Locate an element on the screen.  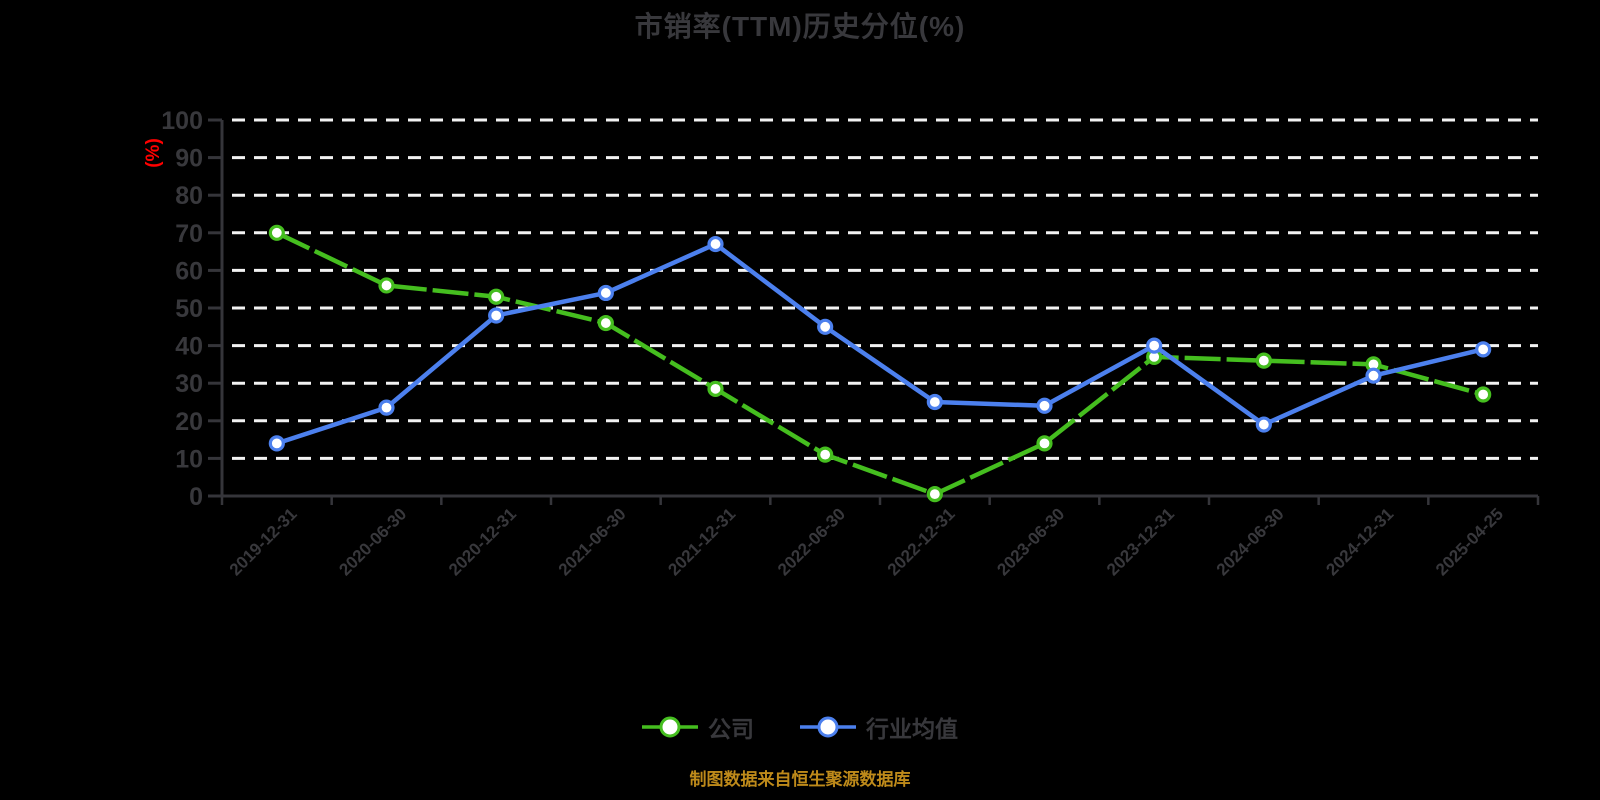
x-tick-label: 2021-06-30 is located at coordinates (592, 541).